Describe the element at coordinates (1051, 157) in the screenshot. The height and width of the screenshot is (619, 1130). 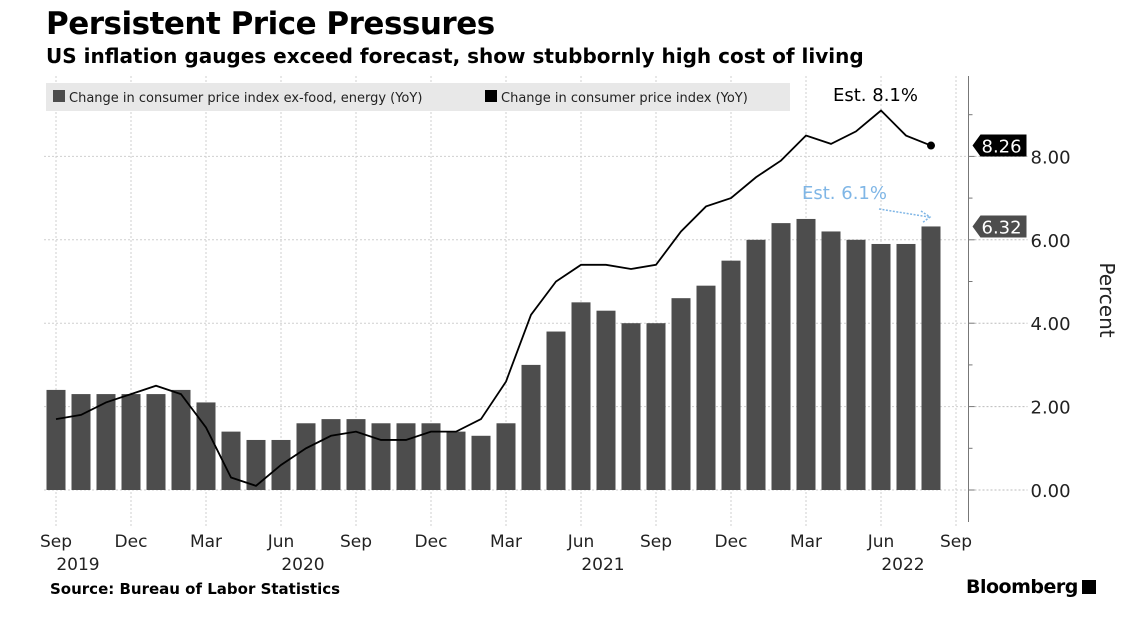
I see `y-tick-label: 8.00` at that location.